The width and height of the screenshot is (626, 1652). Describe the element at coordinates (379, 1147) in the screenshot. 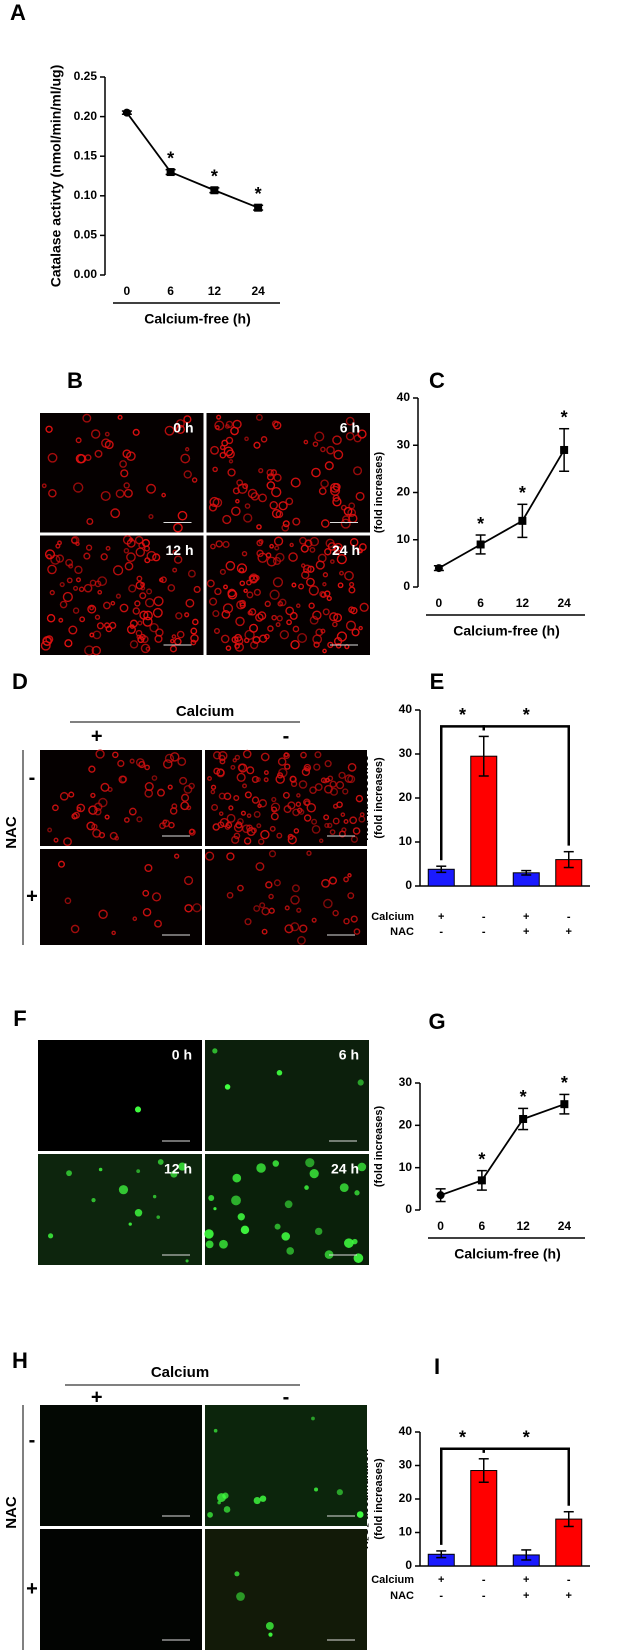

I see `y-axis-label: (fold increases)` at that location.